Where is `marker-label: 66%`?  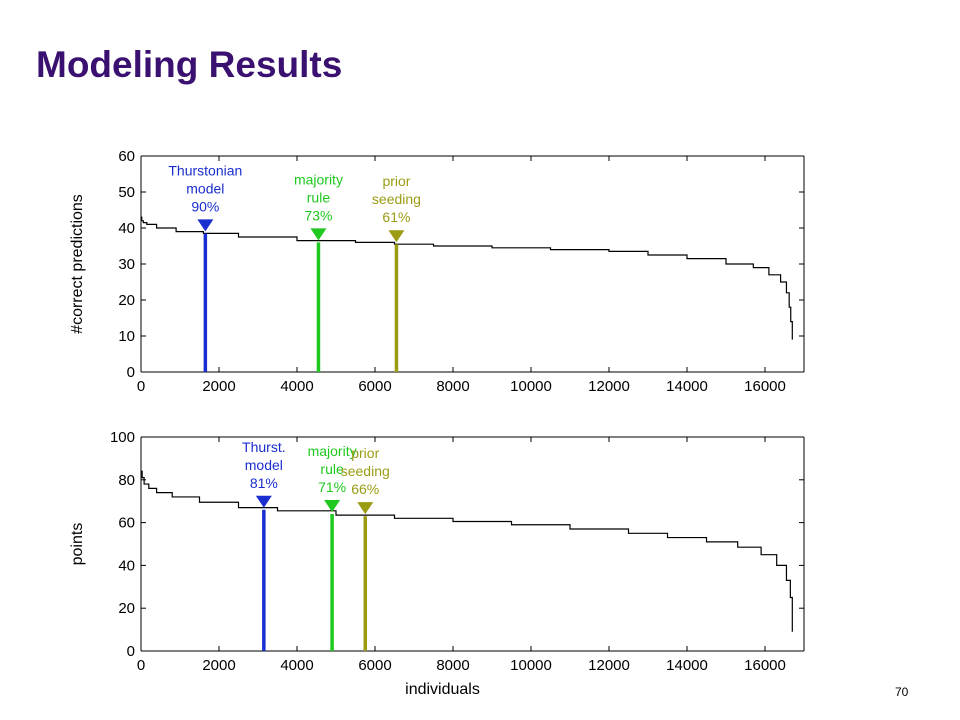 marker-label: 66% is located at coordinates (365, 489).